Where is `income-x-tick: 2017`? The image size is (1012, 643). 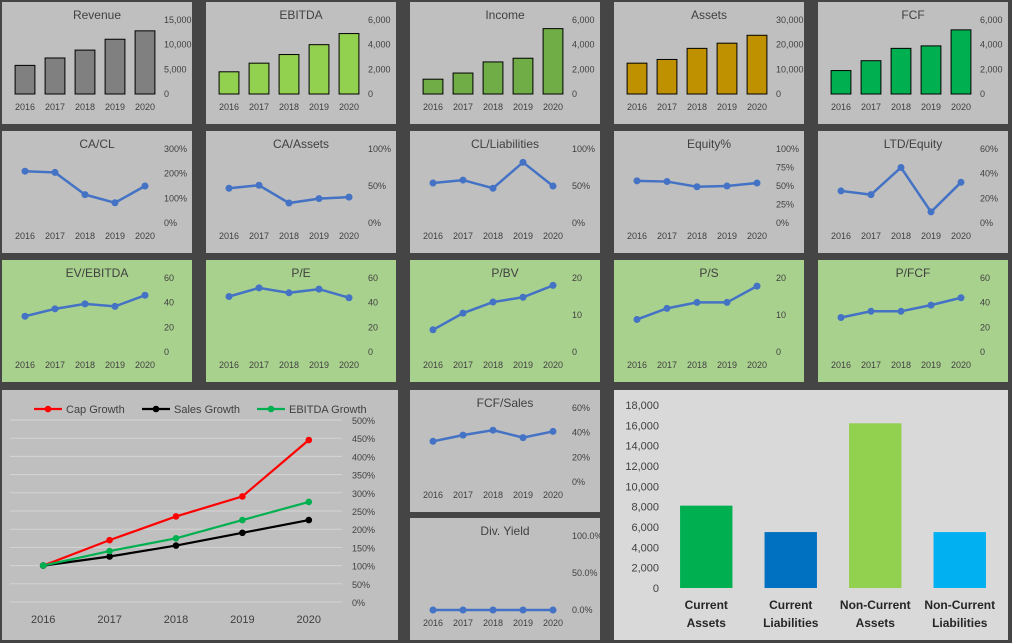
income-x-tick: 2017 is located at coordinates (463, 107).